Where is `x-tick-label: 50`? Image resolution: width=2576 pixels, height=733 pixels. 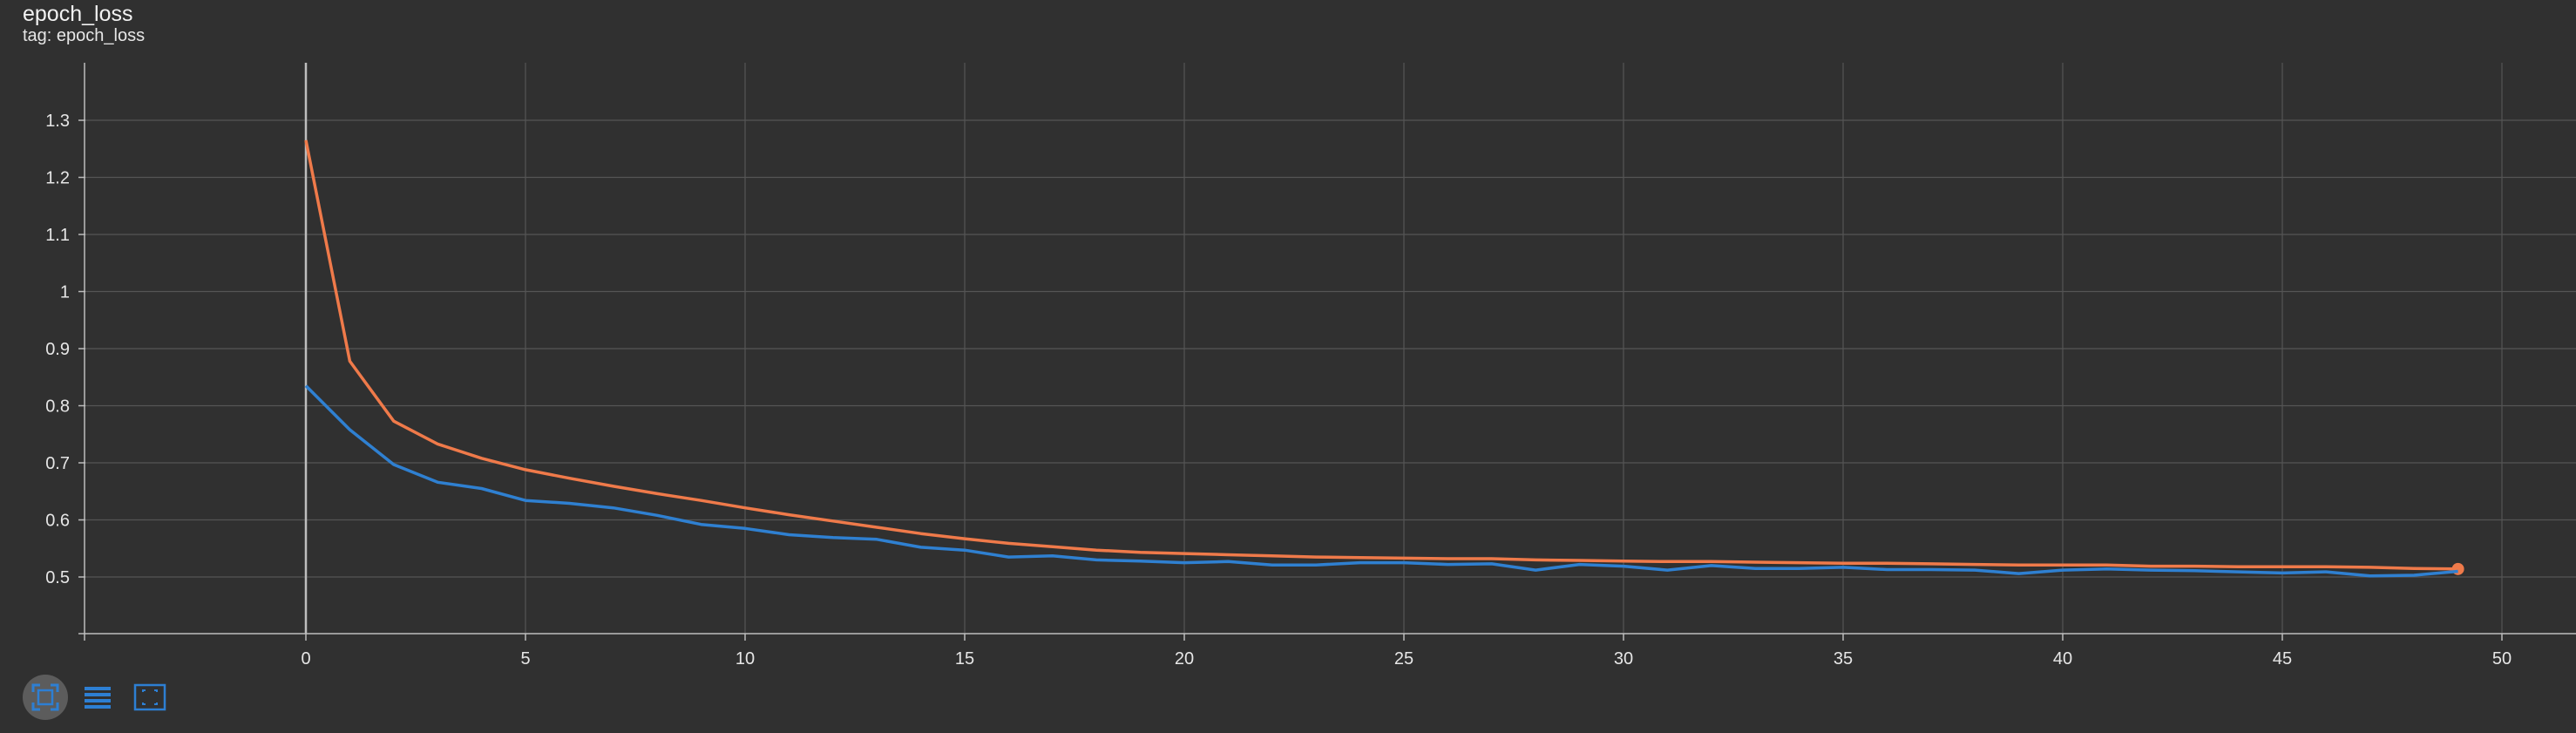
x-tick-label: 50 is located at coordinates (2502, 659).